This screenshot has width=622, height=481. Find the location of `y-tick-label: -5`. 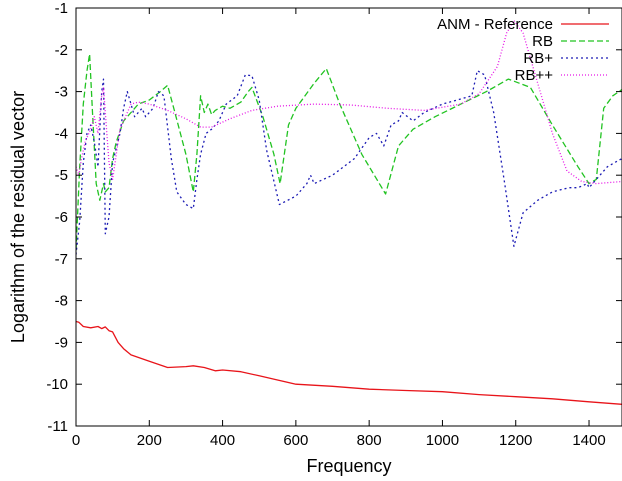

y-tick-label: -5 is located at coordinates (61, 175).